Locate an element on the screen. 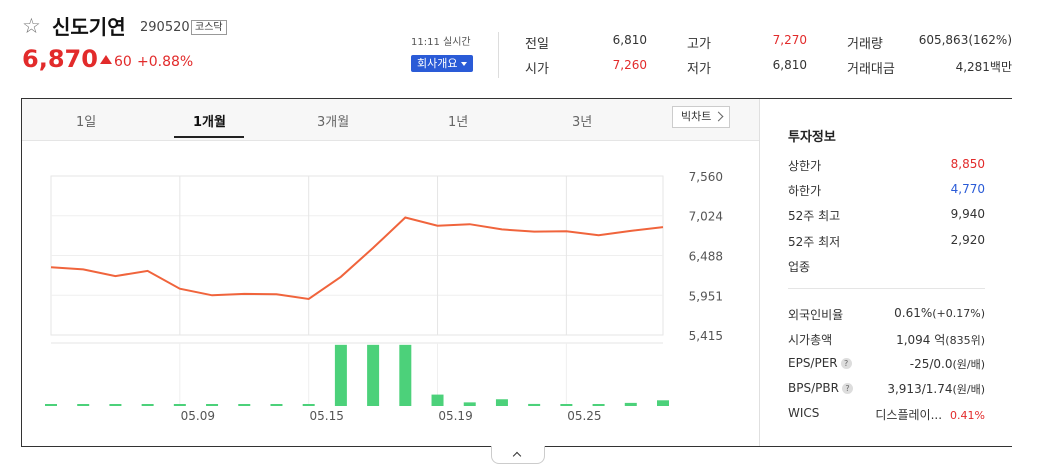 Image resolution: width=1038 pixels, height=475 pixels. quote-label-open: 시가 is located at coordinates (537, 69).